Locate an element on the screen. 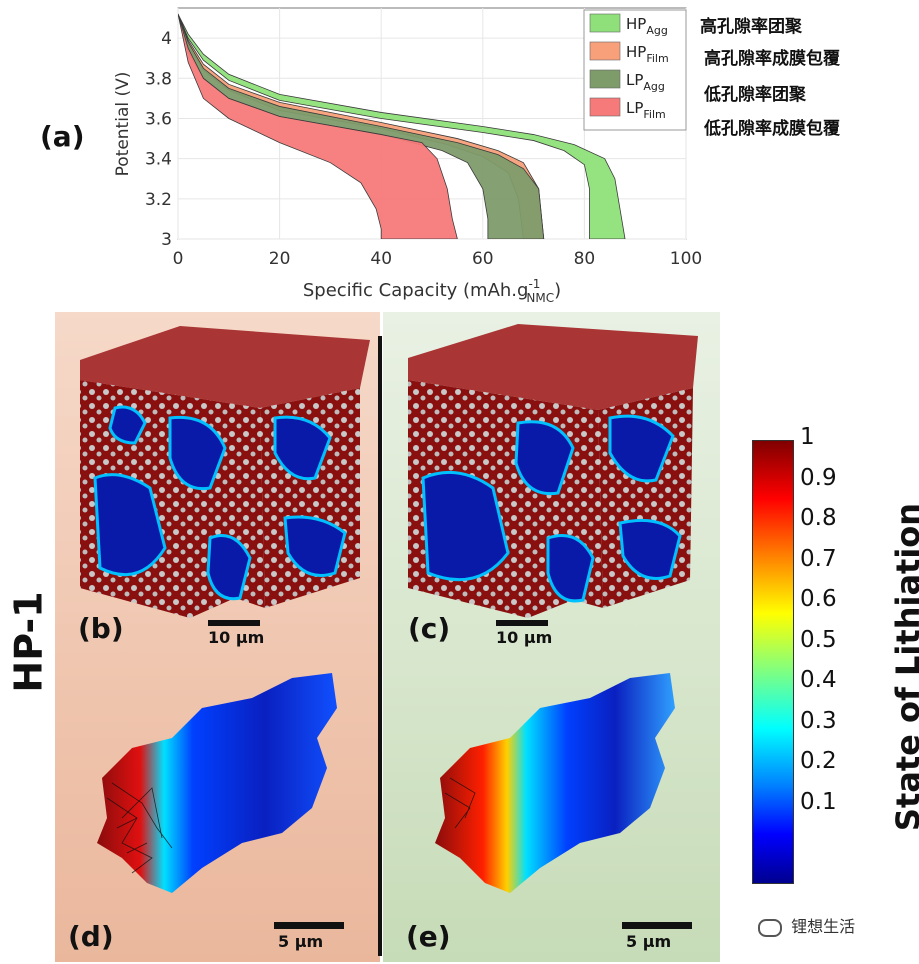  y-tick-label-4: 3.8 is located at coordinates (158, 79).